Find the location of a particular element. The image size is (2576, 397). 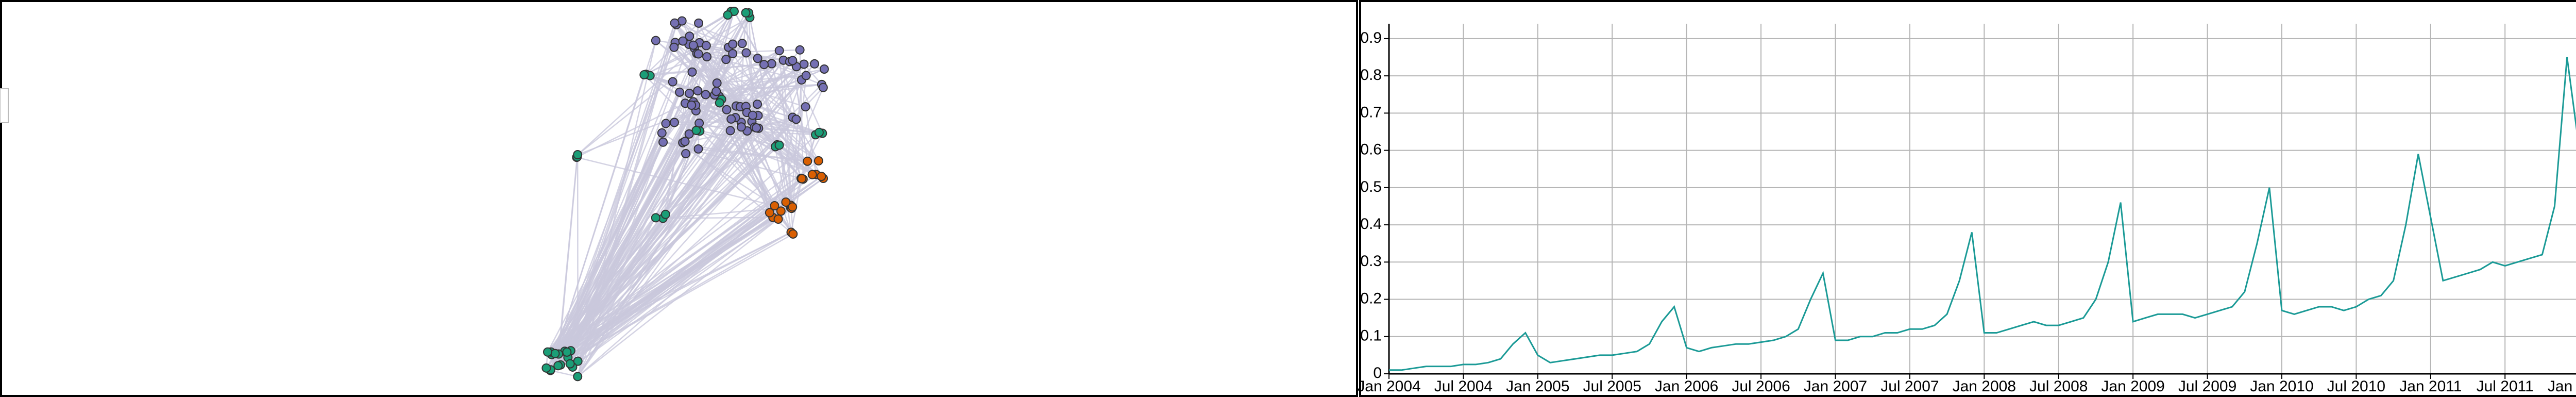

y-tick-label: 0 is located at coordinates (1377, 373).